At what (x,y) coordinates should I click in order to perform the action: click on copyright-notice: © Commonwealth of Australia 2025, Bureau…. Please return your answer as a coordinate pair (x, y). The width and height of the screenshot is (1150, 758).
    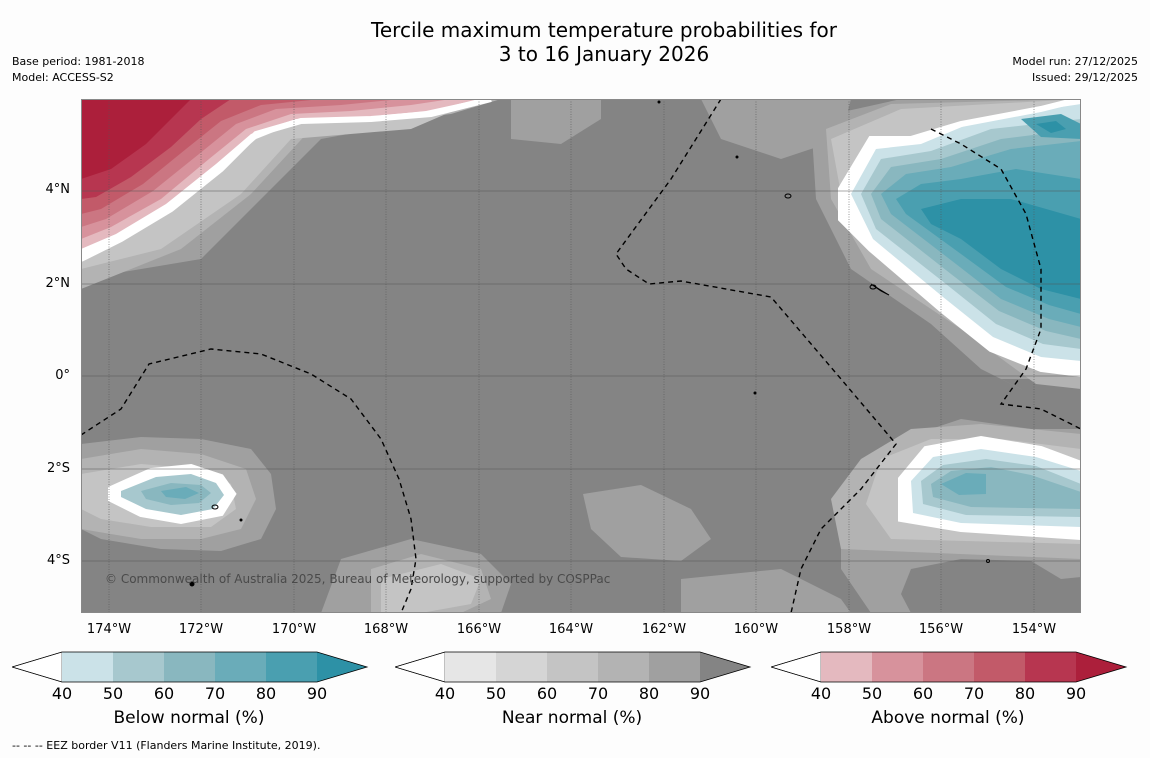
    Looking at the image, I should click on (358, 579).